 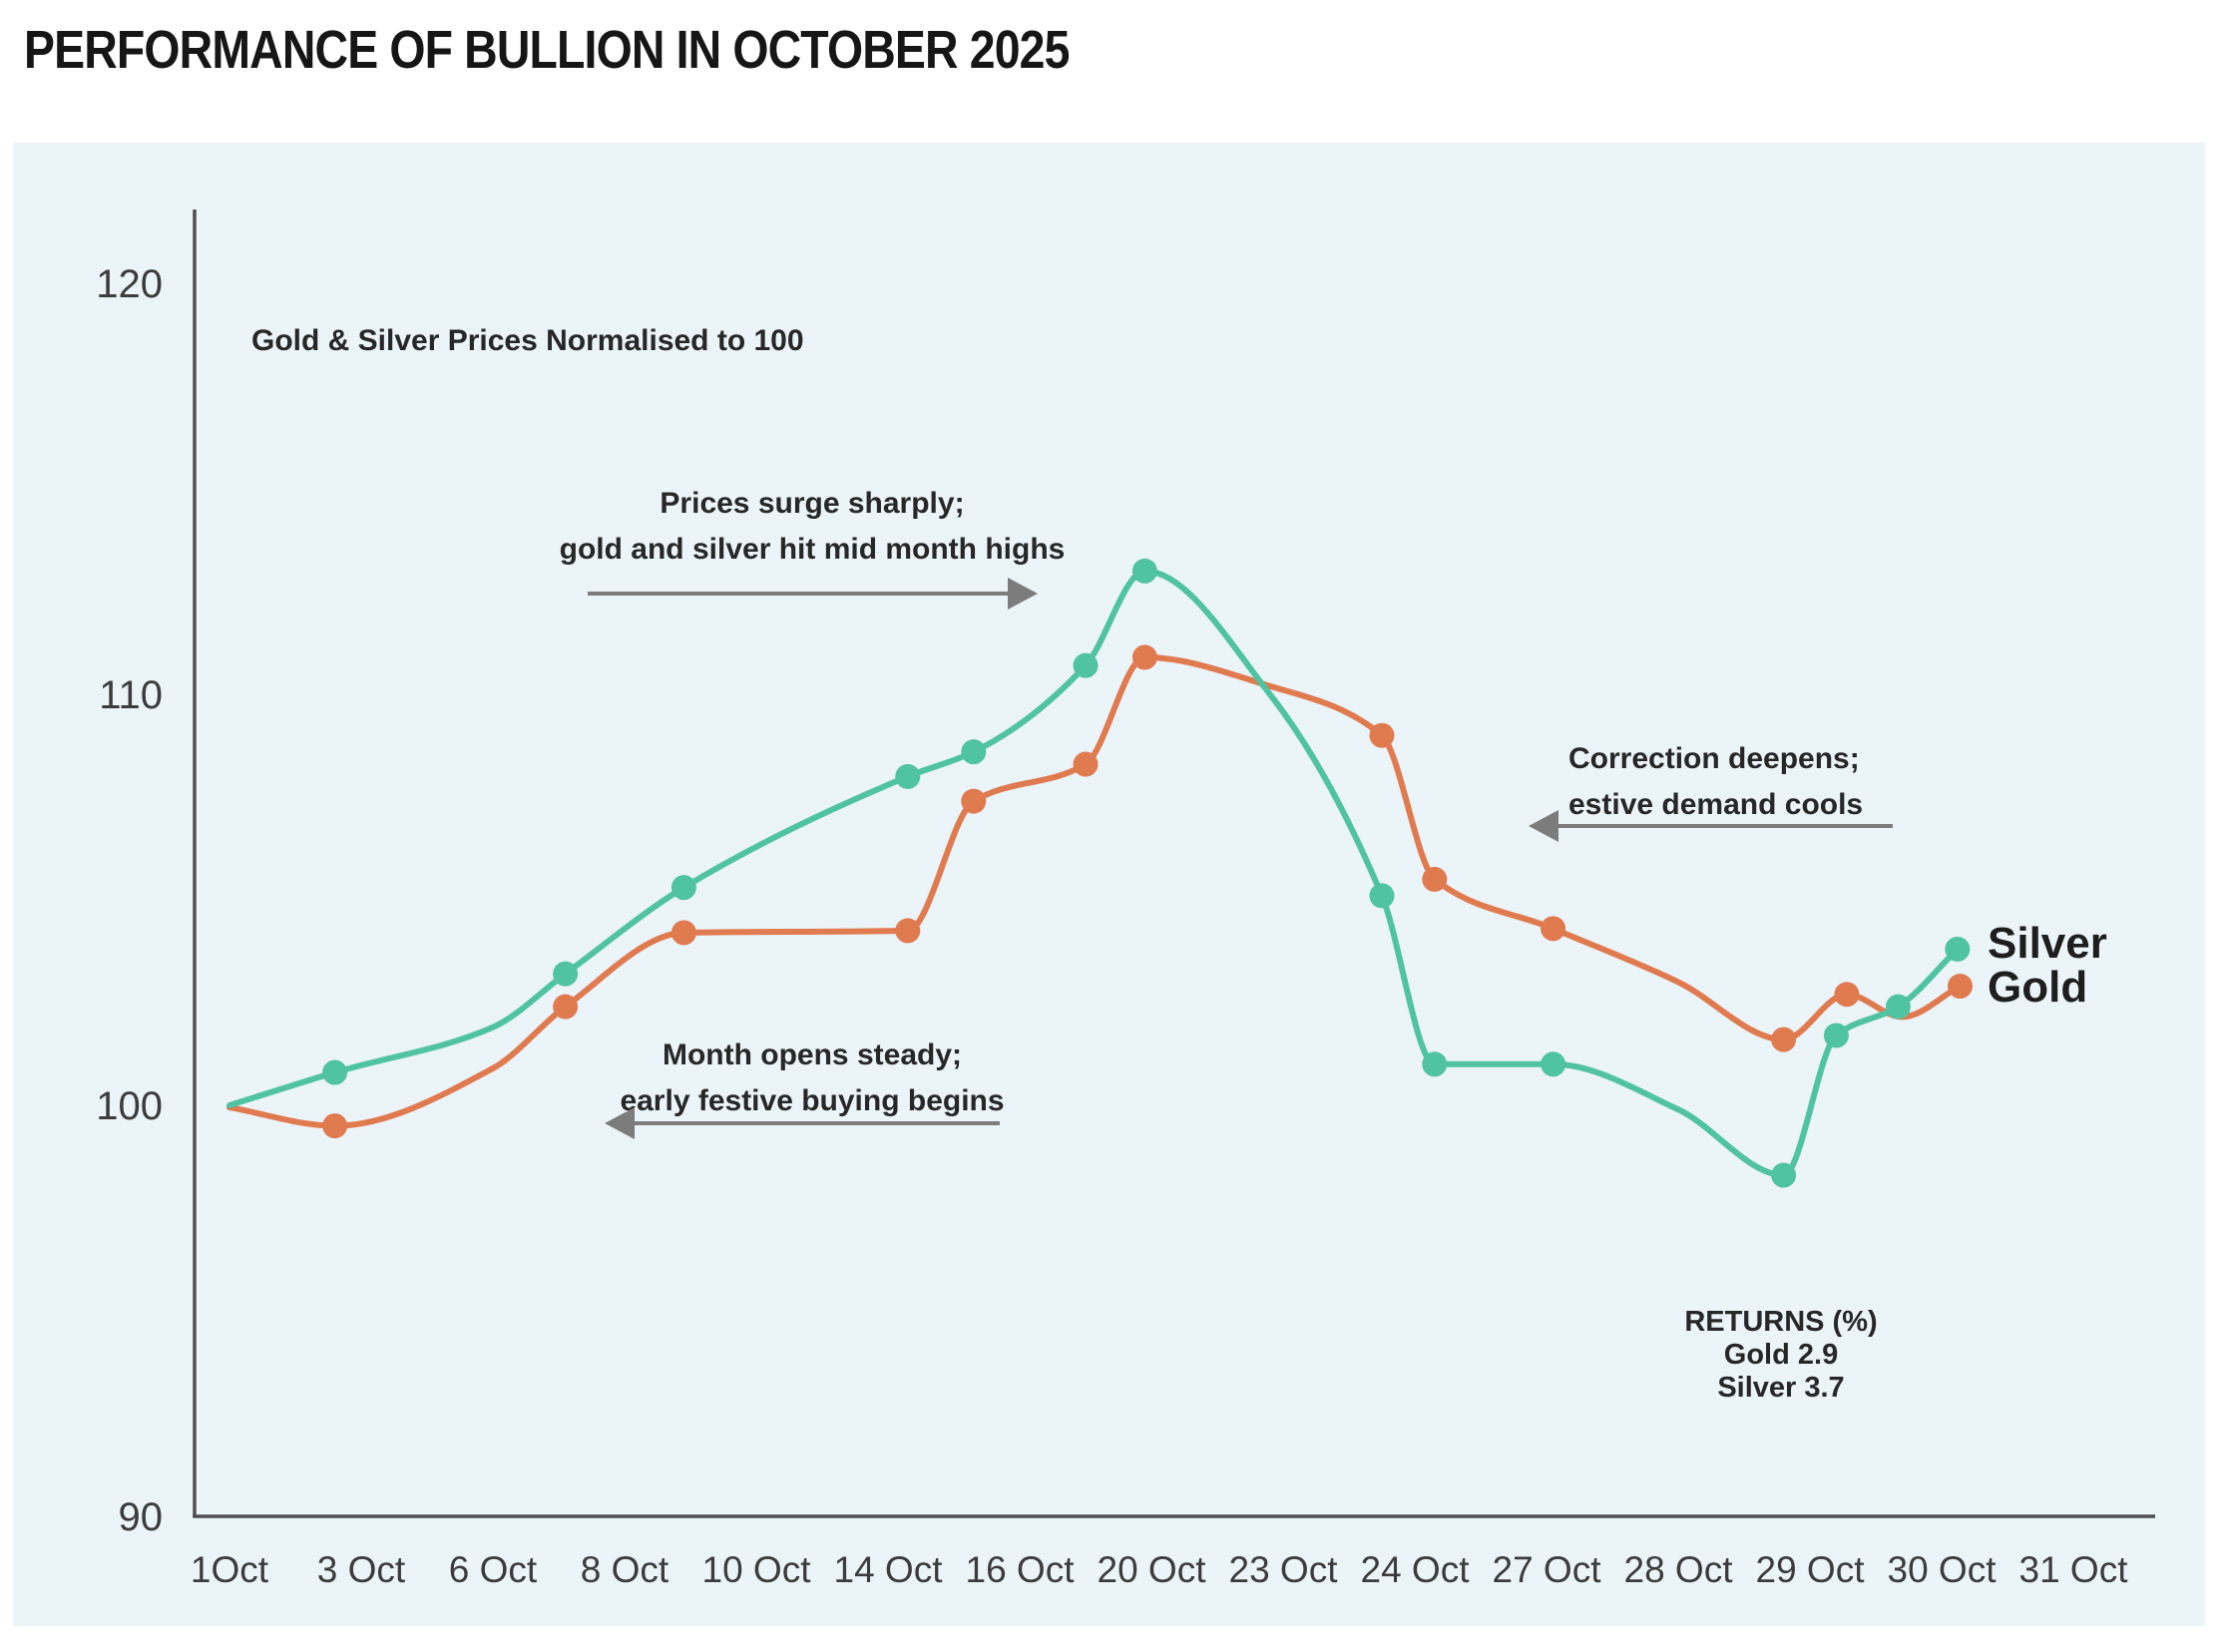 I want to click on returns-silver: Silver 3.7, so click(x=1781, y=1388).